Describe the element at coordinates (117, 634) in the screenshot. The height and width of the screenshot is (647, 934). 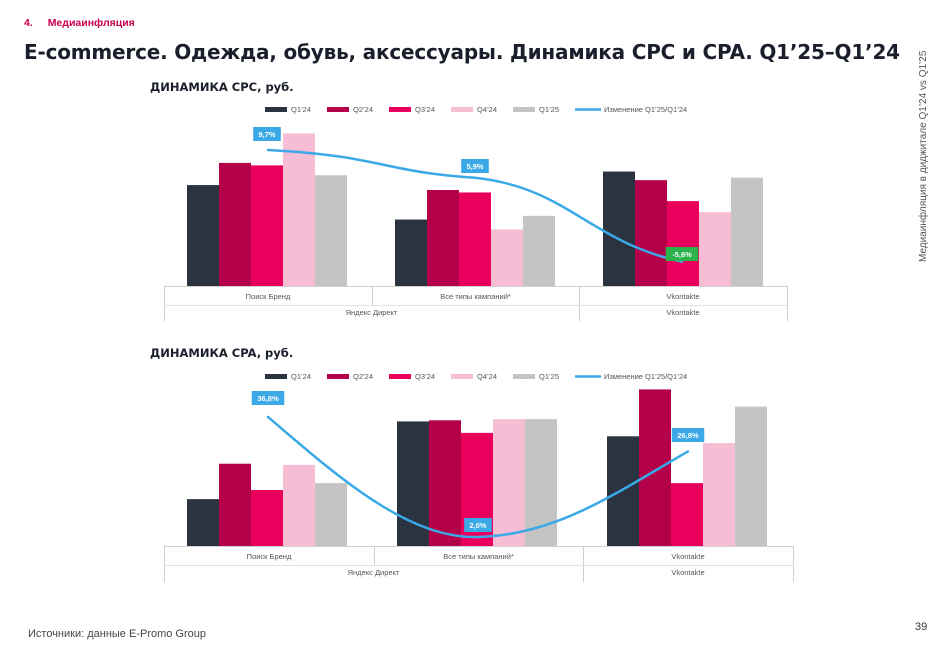
I see `source-note: Источники: данные E-Promo Group` at that location.